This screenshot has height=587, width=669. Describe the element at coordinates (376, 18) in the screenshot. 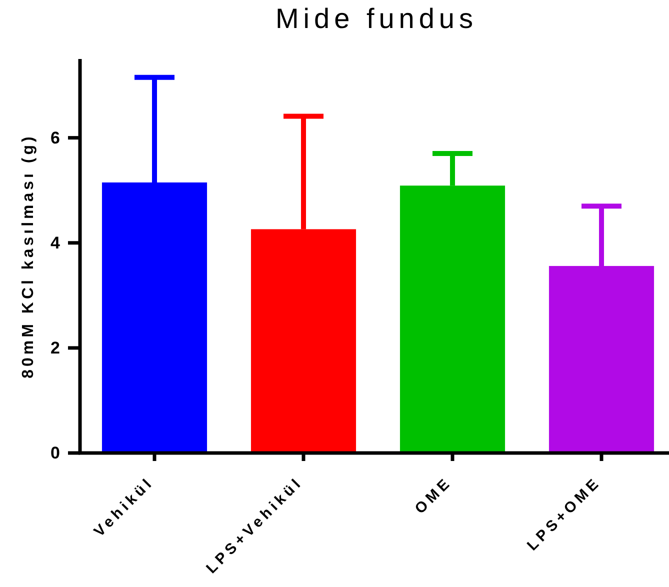

I see `chart-title: Mide fundus` at that location.